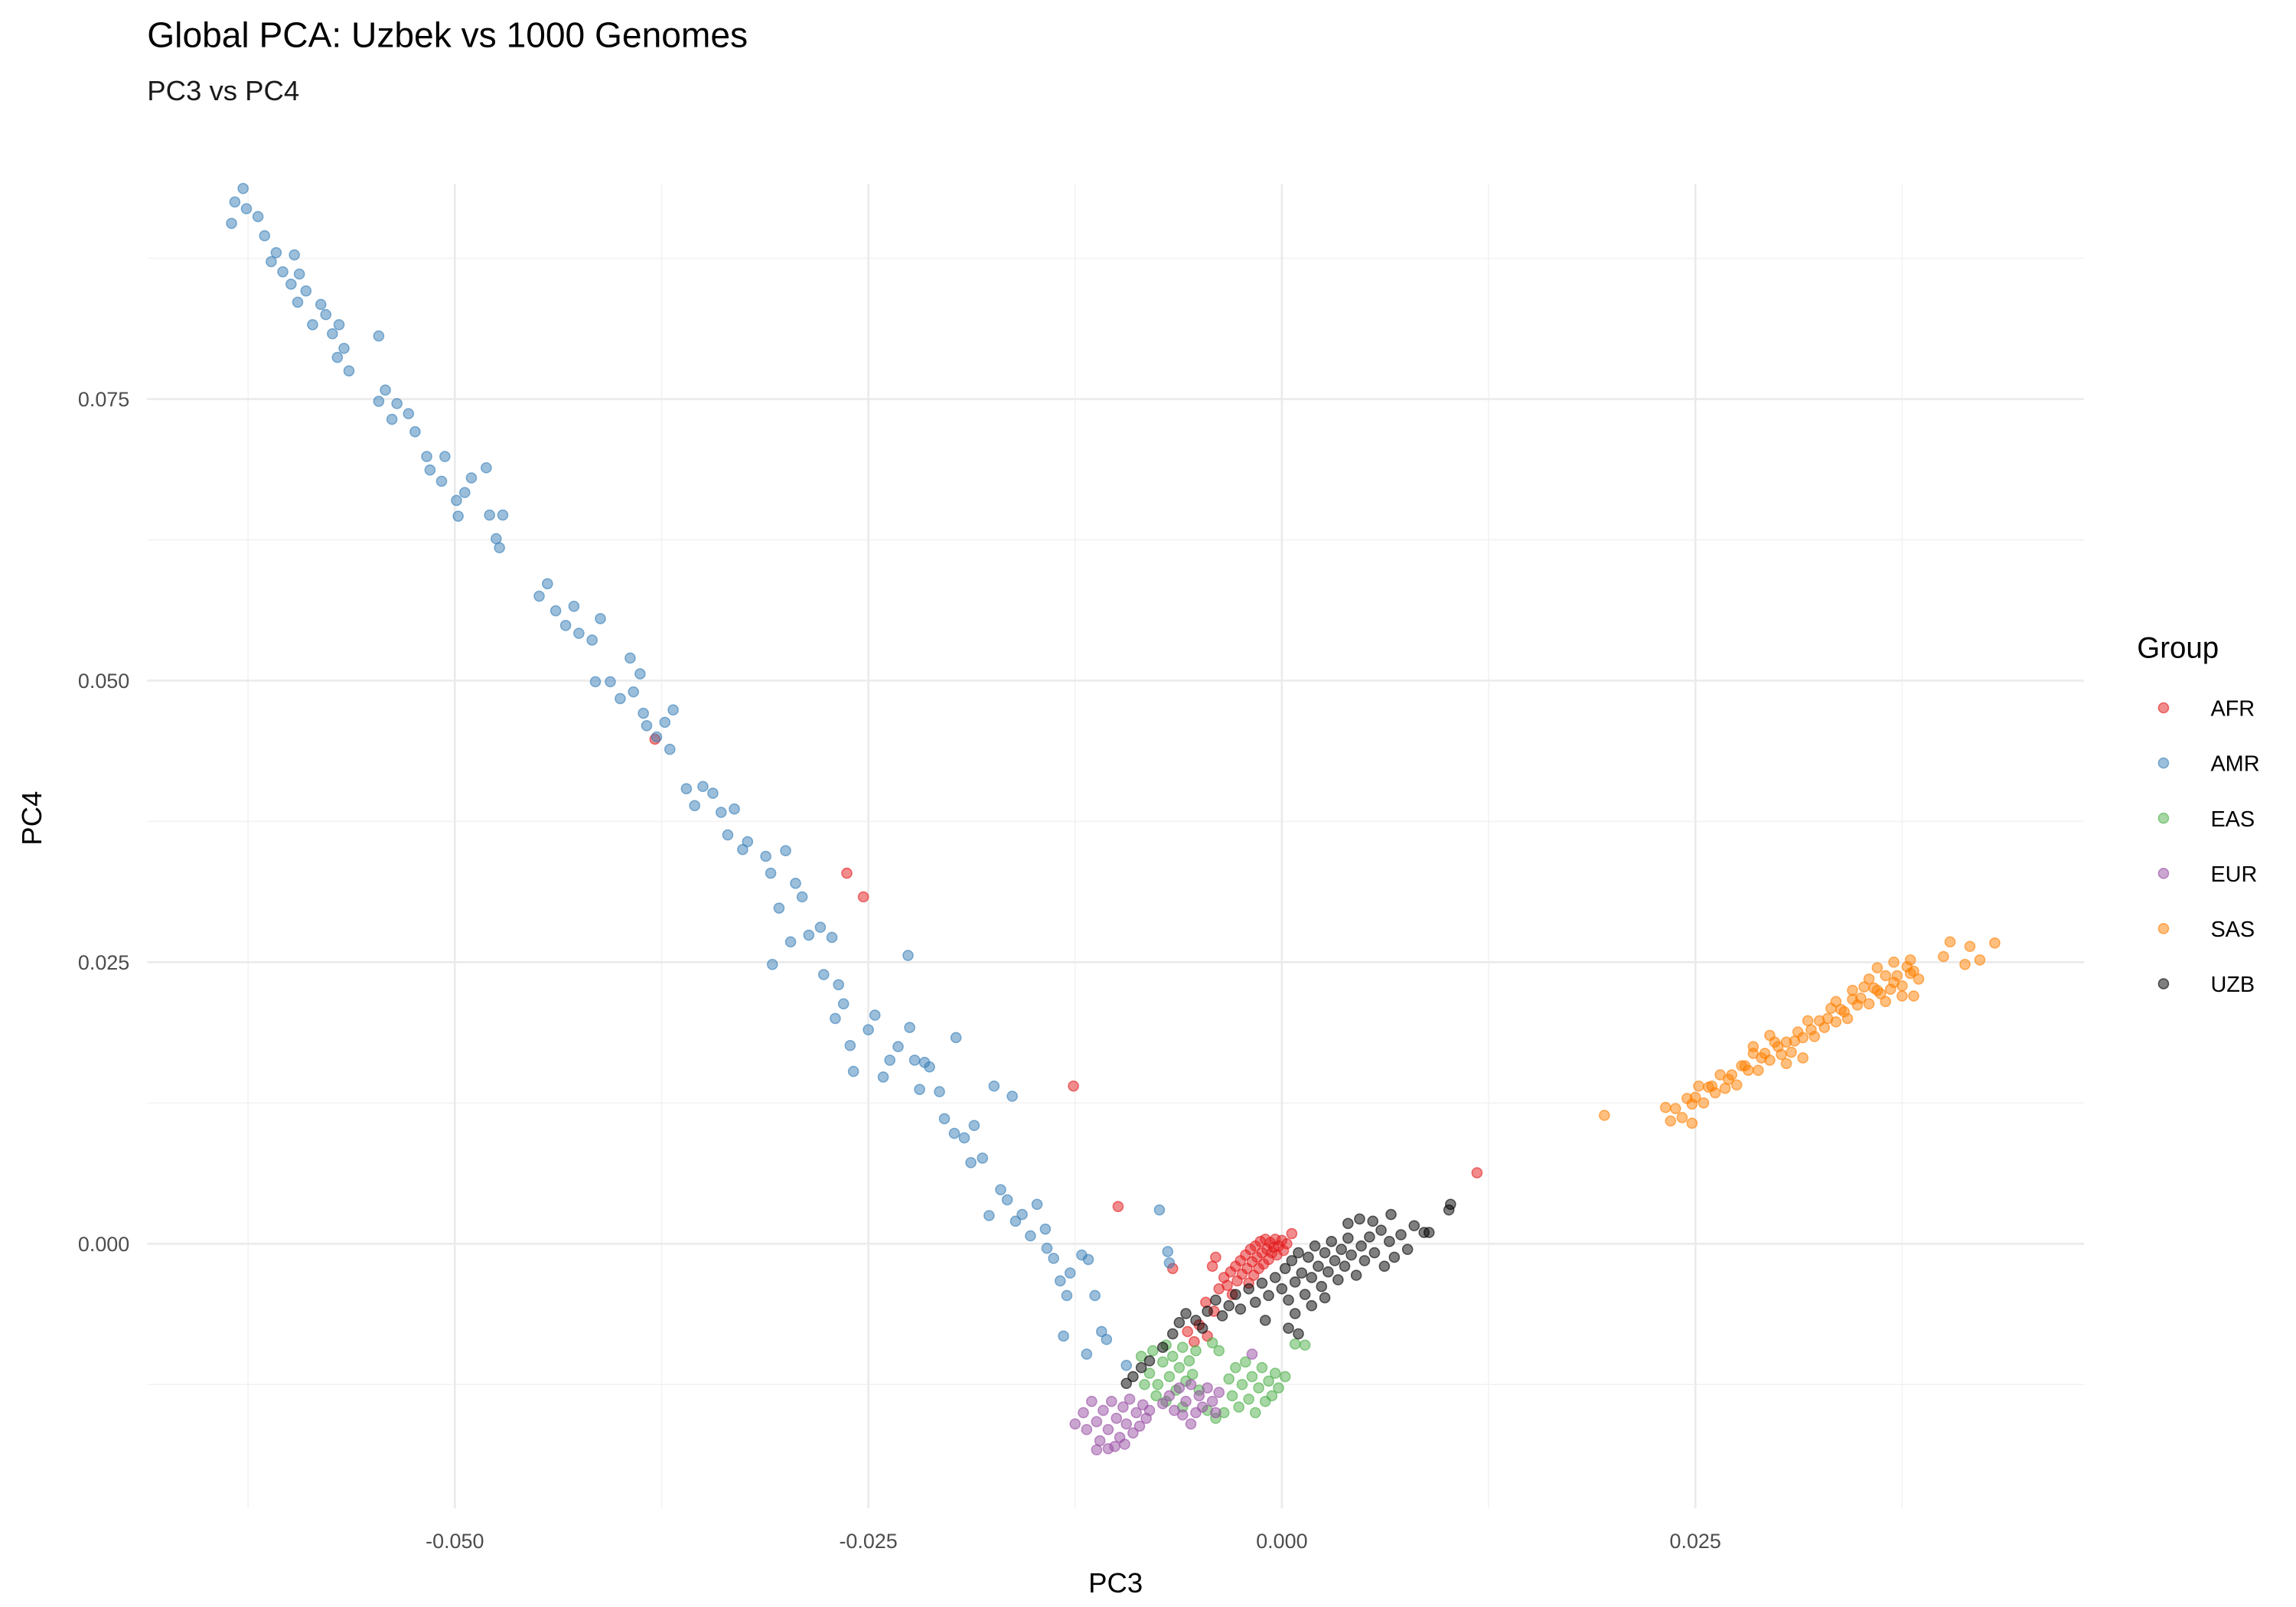  What do you see at coordinates (103, 1244) in the screenshot?
I see `y-tick-label: 0.000` at bounding box center [103, 1244].